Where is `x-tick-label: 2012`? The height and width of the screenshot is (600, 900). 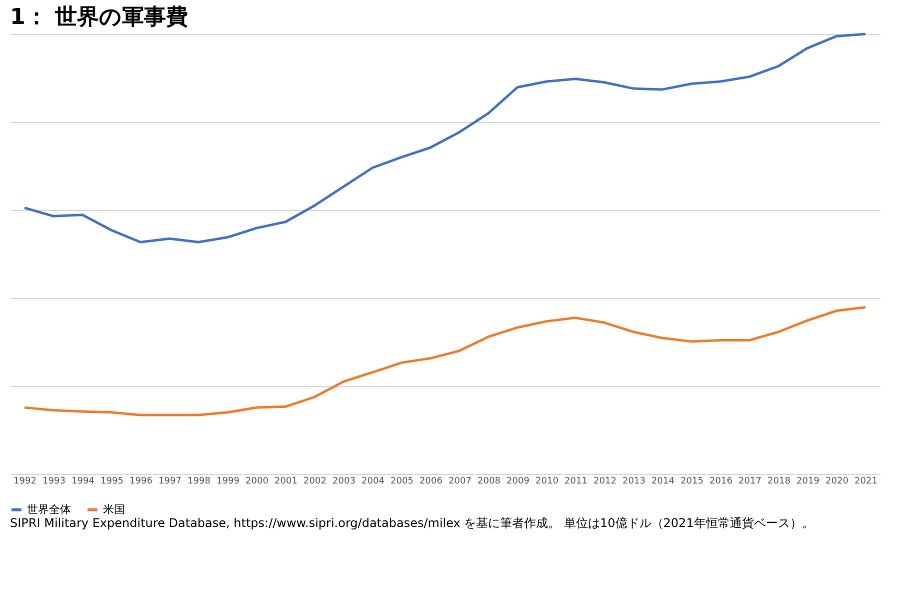 x-tick-label: 2012 is located at coordinates (605, 481).